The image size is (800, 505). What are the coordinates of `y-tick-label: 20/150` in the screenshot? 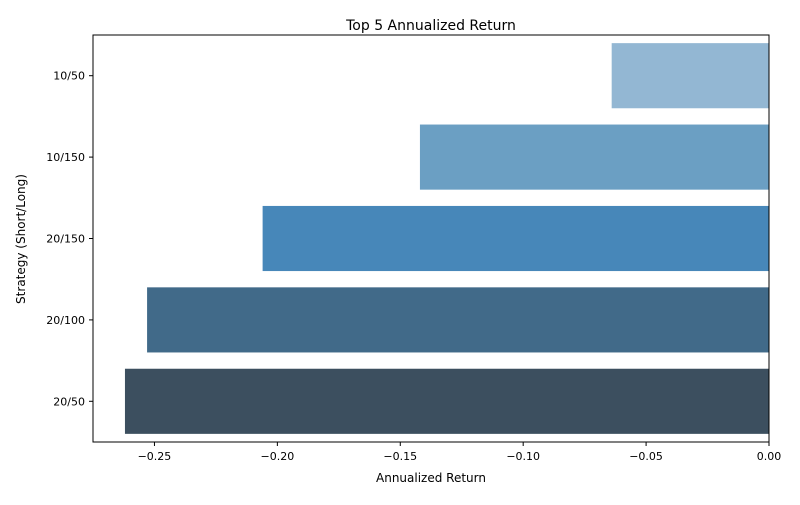 It's located at (65, 239).